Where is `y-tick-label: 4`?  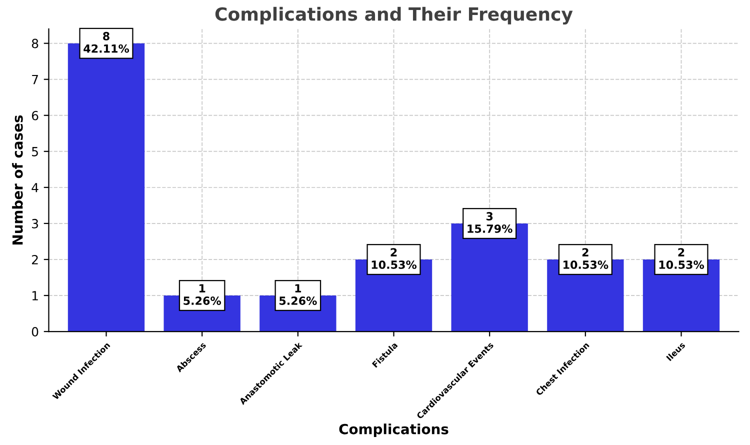
y-tick-label: 4 is located at coordinates (35, 187).